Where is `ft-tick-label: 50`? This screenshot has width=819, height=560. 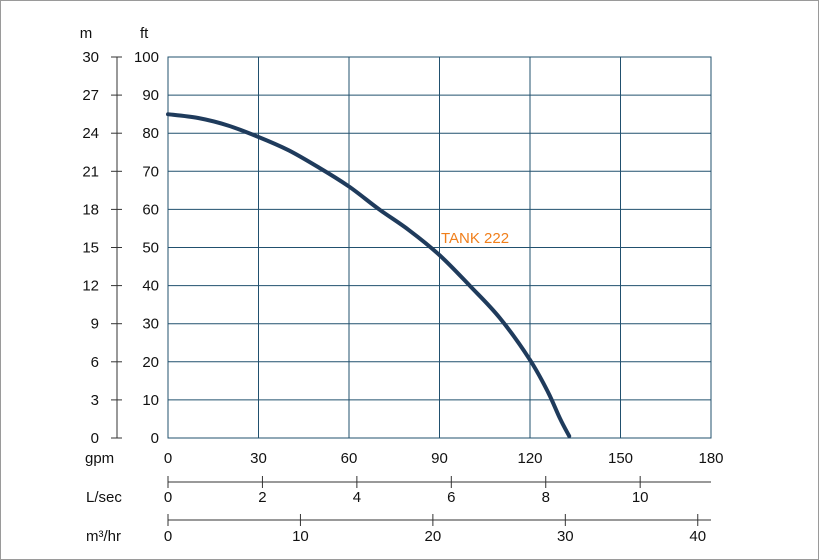
ft-tick-label: 50 is located at coordinates (150, 248).